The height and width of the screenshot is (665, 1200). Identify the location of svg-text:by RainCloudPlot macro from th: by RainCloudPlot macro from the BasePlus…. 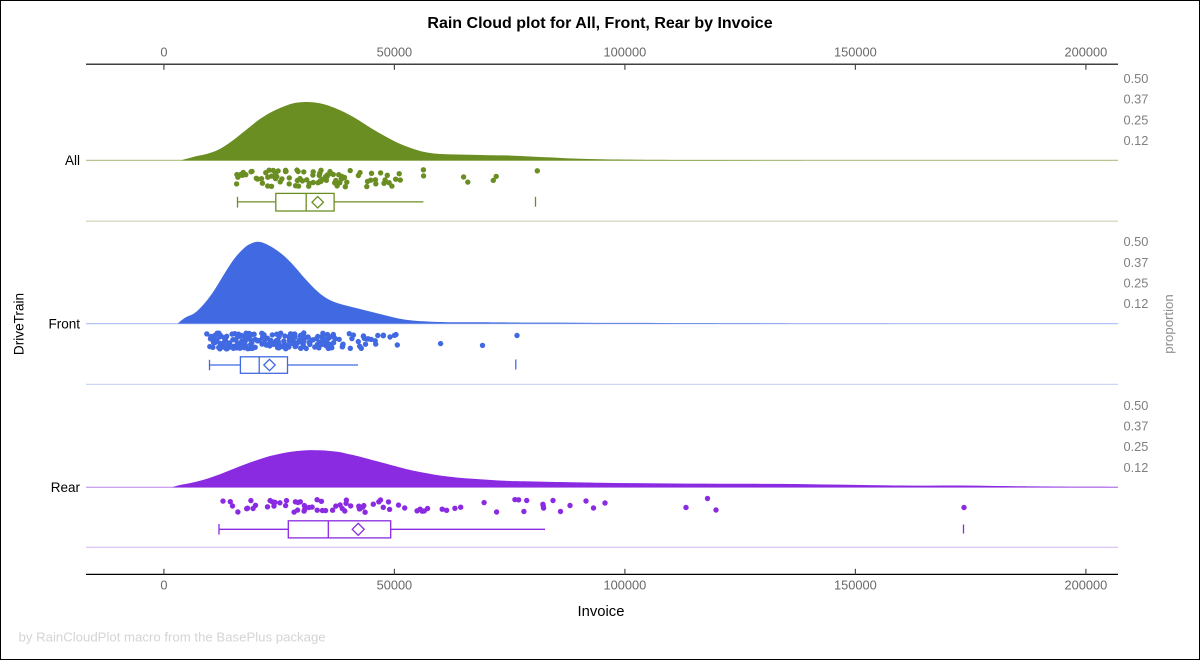
(172, 637).